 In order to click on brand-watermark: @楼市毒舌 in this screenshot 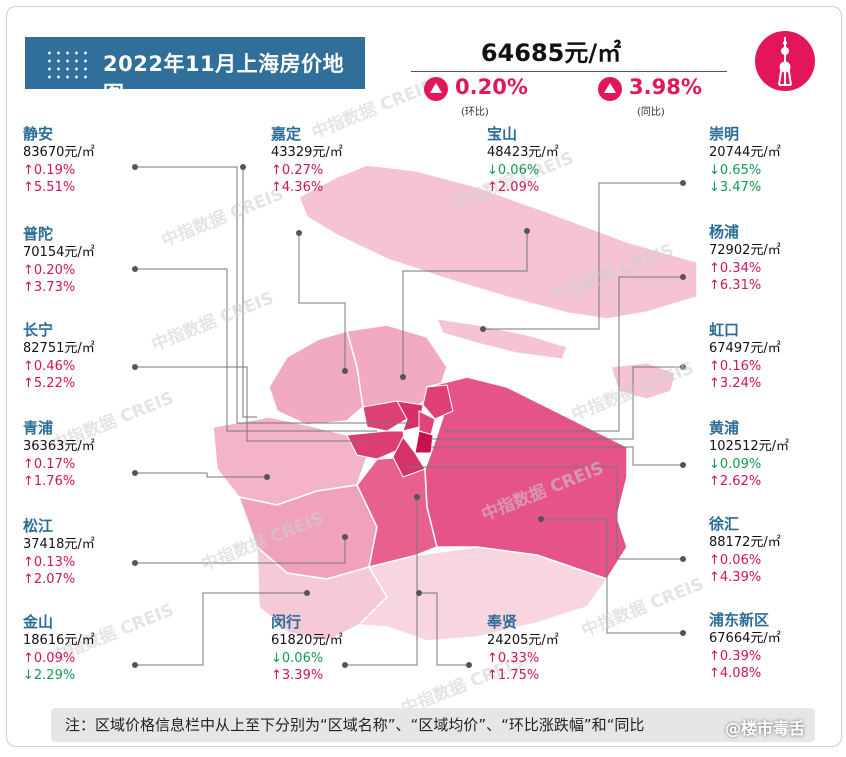, I will do `click(764, 728)`.